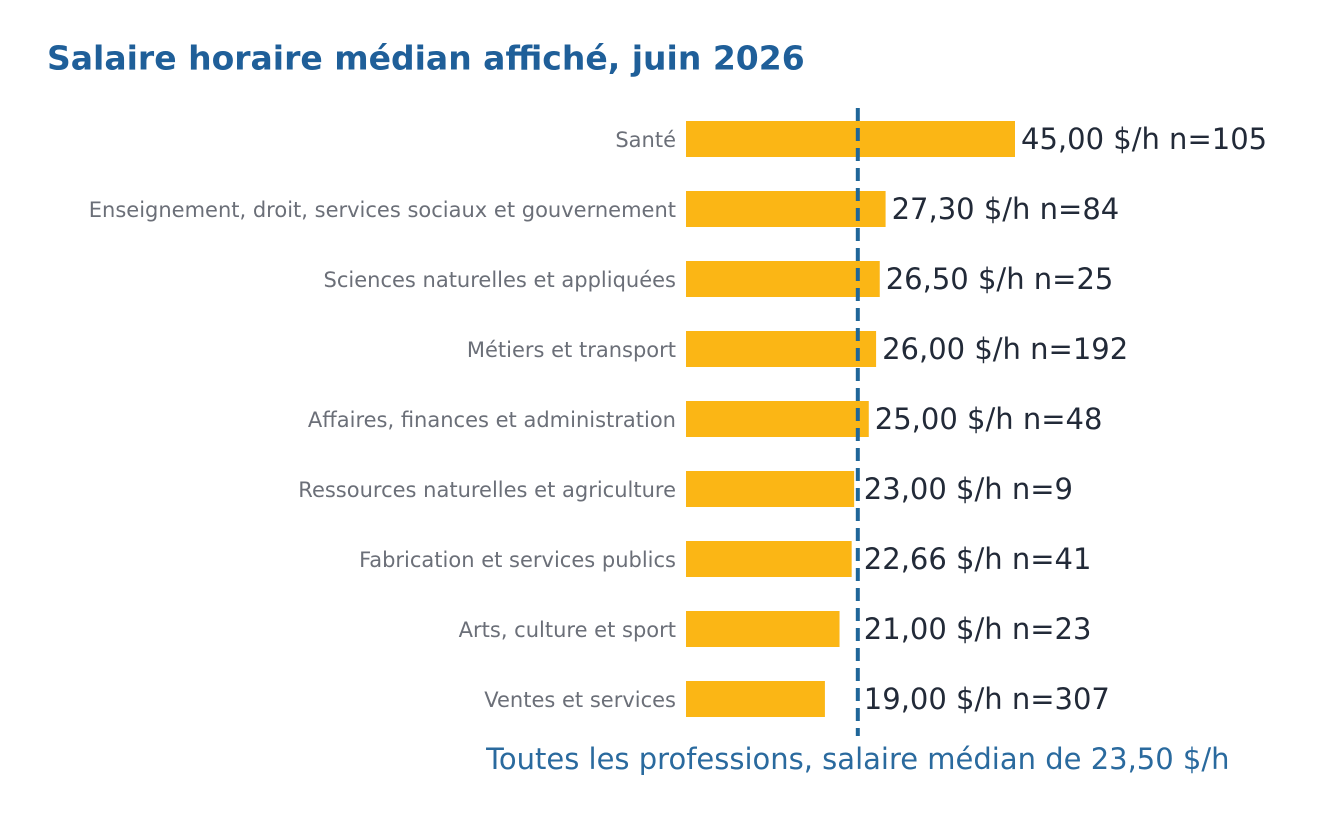 Image resolution: width=1320 pixels, height=840 pixels. What do you see at coordinates (567, 630) in the screenshot?
I see `category-label: Arts, culture et sport` at bounding box center [567, 630].